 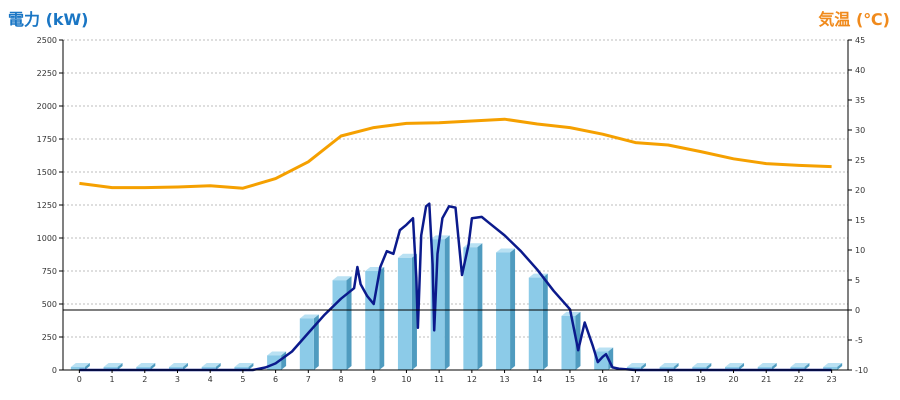 What do you see at coordinates (112, 379) in the screenshot?
I see `x-tick-label: 1` at bounding box center [112, 379].